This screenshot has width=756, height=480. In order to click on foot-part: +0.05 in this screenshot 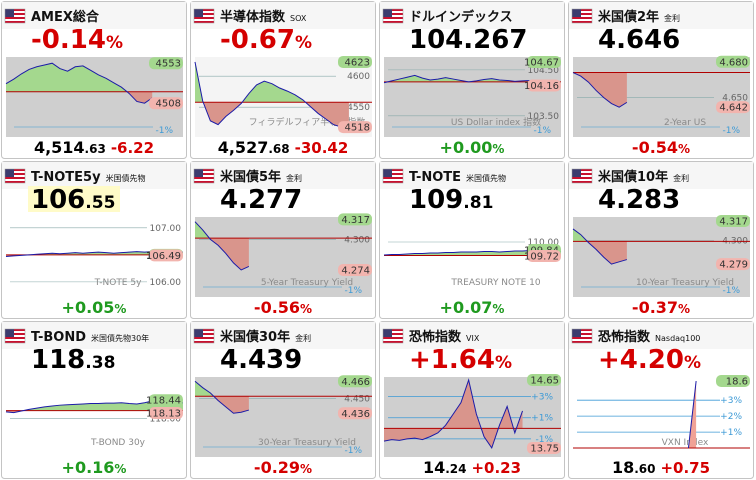, I will do `click(88, 307)`.